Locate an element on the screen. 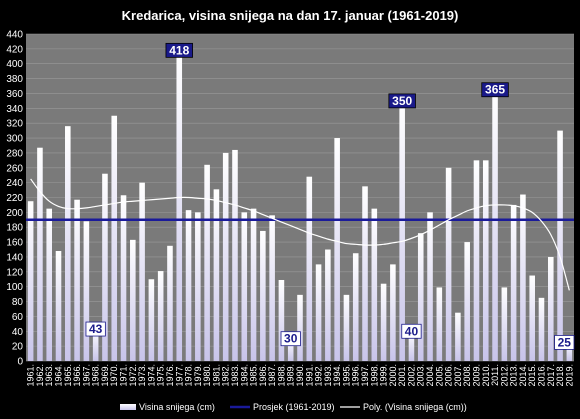 The height and width of the screenshot is (419, 580). y-tick-label: 0 is located at coordinates (20, 362).